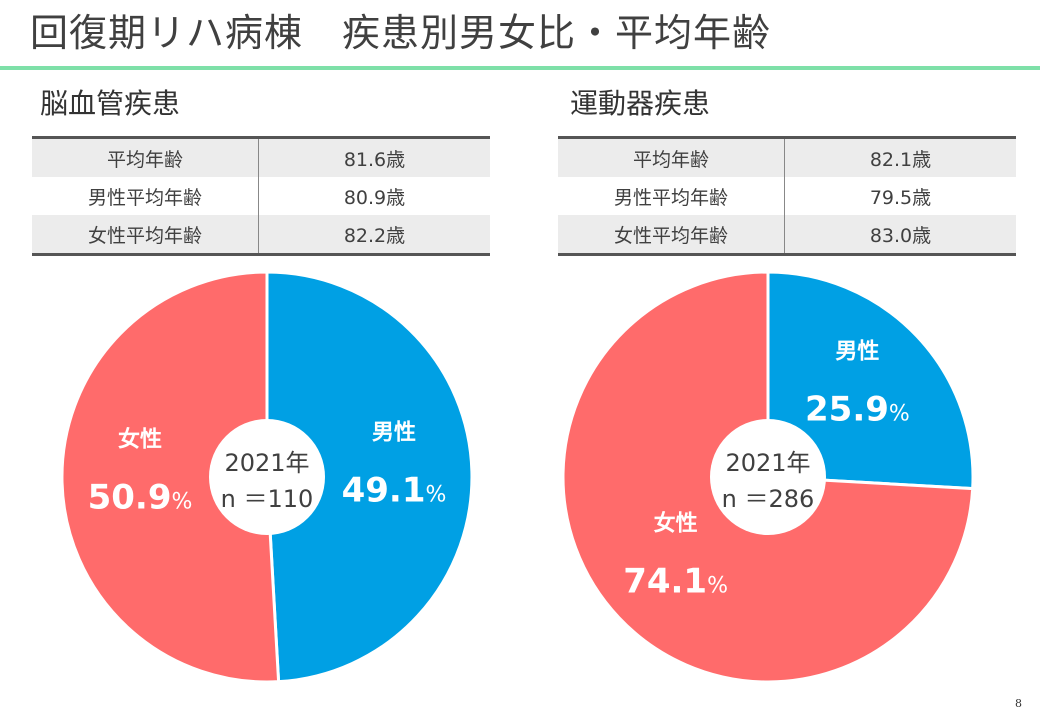  What do you see at coordinates (768, 499) in the screenshot?
I see `center-n-label: n ＝286` at bounding box center [768, 499].